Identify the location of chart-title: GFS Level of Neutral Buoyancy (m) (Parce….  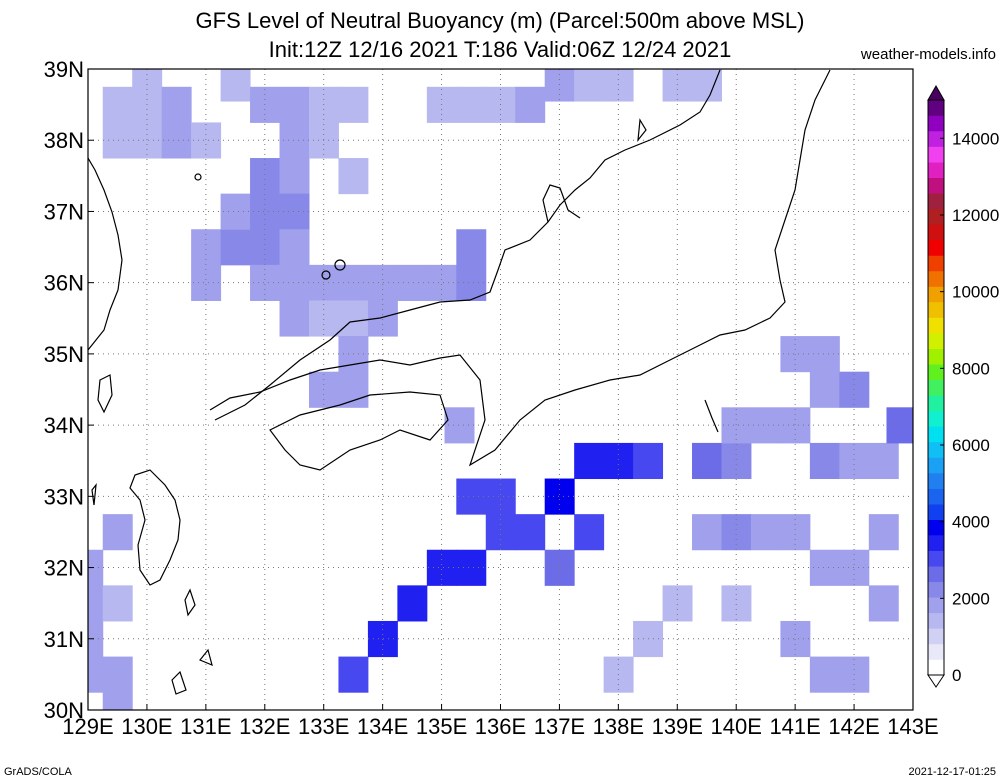
(500, 20).